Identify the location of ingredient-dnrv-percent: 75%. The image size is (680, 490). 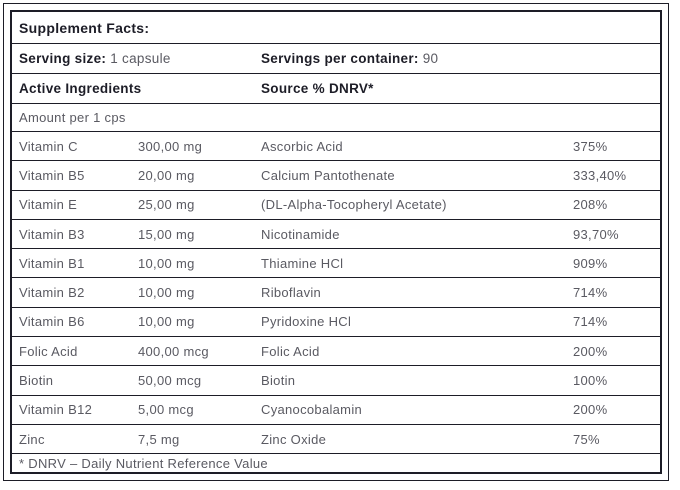
(586, 439).